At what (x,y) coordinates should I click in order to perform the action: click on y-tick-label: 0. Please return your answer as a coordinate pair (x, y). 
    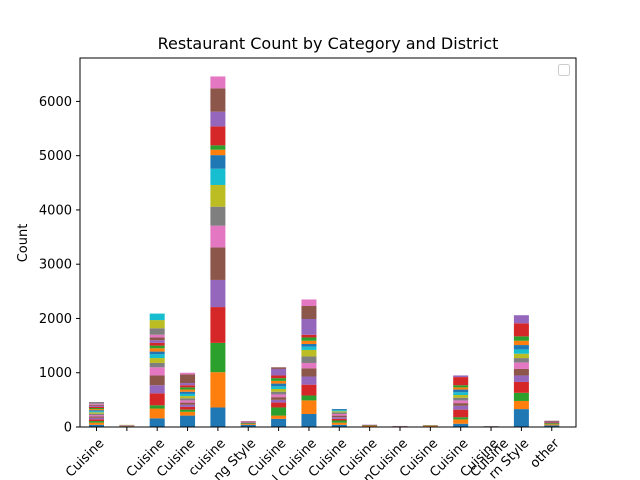
    Looking at the image, I should click on (68, 428).